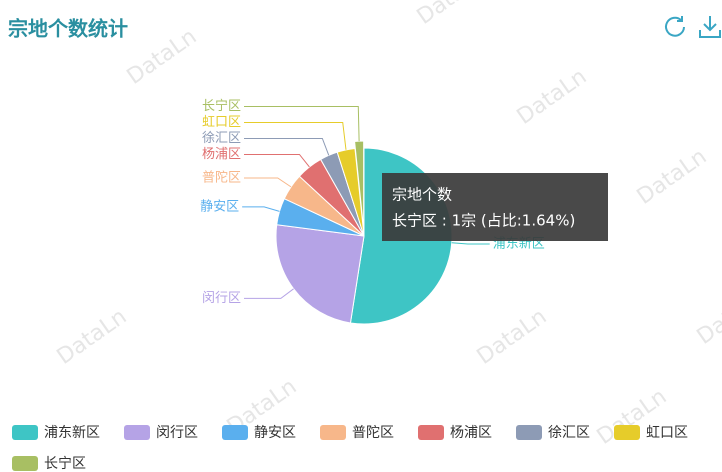 The height and width of the screenshot is (472, 722). What do you see at coordinates (221, 298) in the screenshot?
I see `slice-label: 闵行区` at bounding box center [221, 298].